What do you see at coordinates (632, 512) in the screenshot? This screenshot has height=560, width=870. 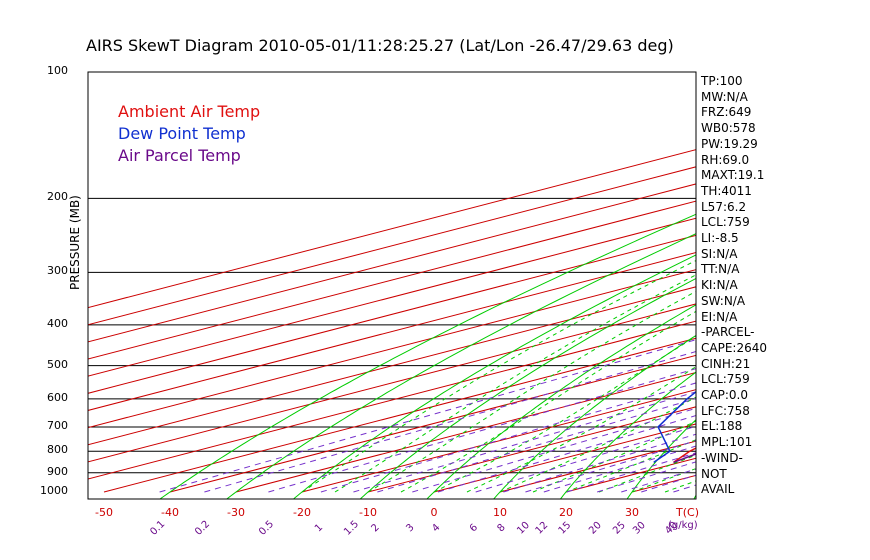 I see `bottom-temp-tick-label: 30` at bounding box center [632, 512].